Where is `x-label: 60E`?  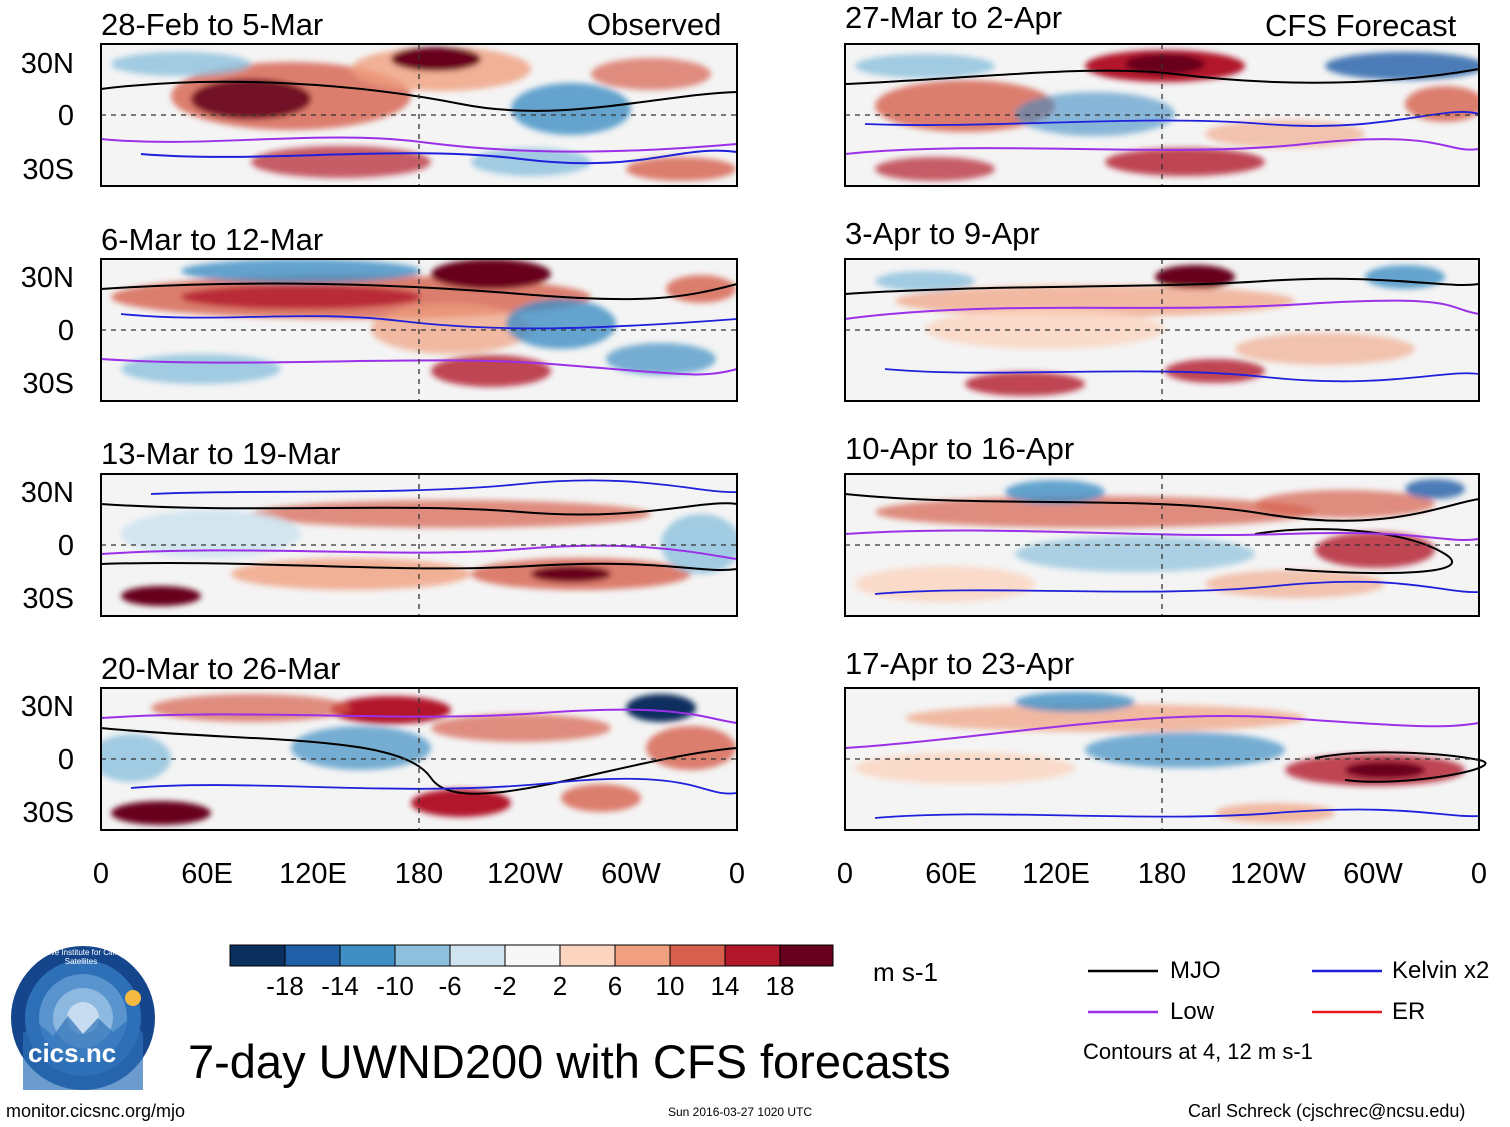
x-label: 60E is located at coordinates (207, 874).